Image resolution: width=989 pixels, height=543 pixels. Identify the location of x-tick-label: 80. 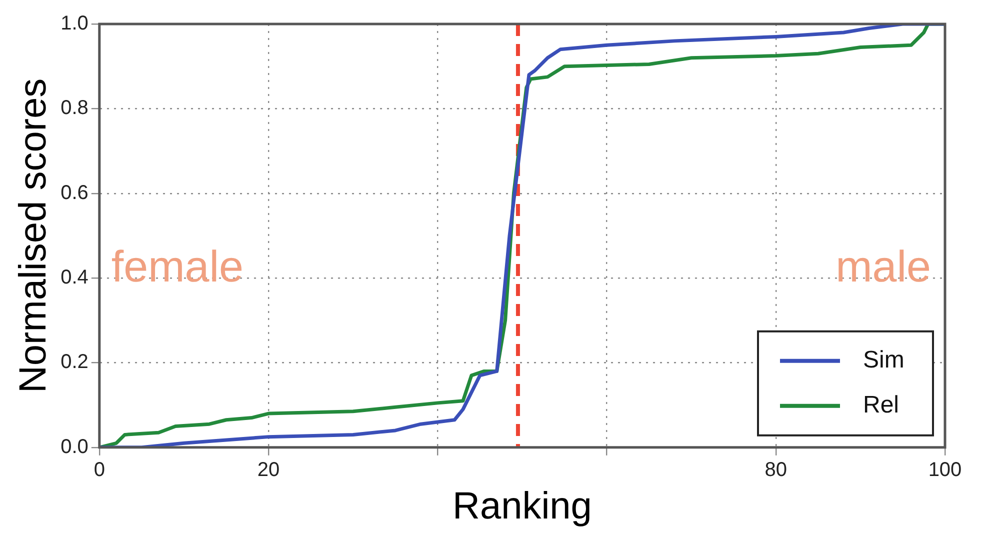
(776, 469).